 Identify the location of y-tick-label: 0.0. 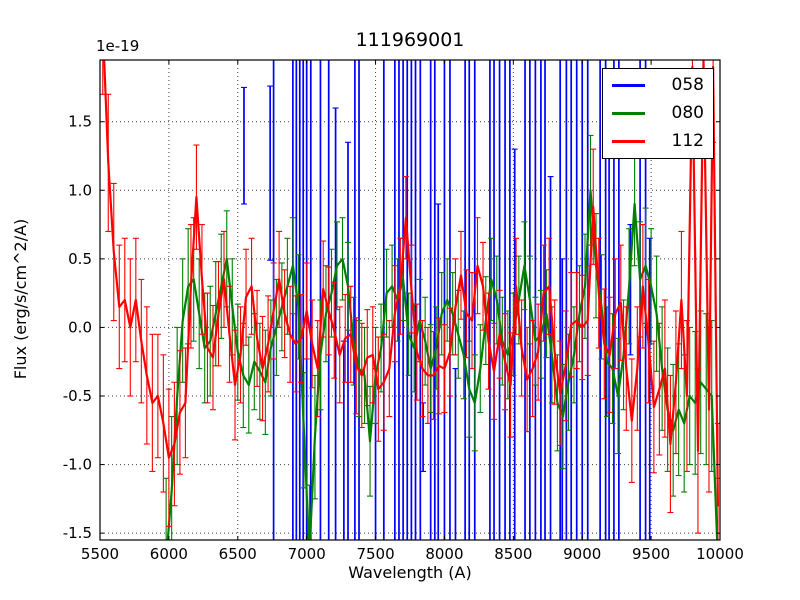
(80, 327).